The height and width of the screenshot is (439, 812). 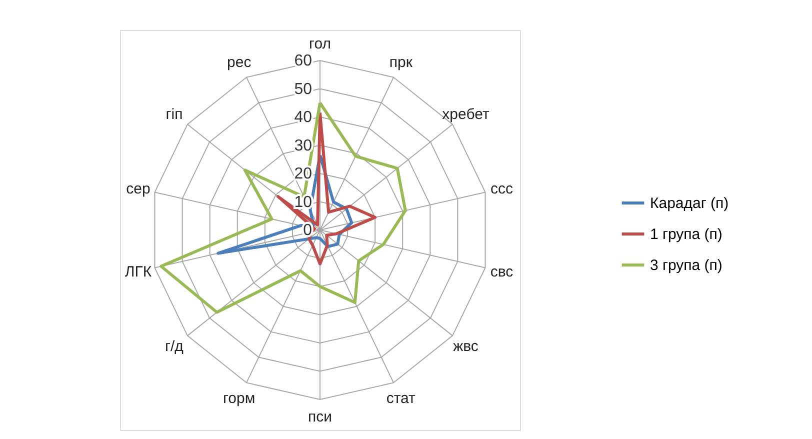 I want to click on spoke-label: рес, so click(x=239, y=63).